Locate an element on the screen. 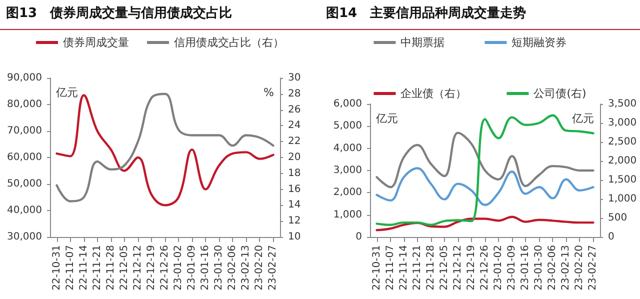  y-tick-label: 50,000 is located at coordinates (24, 184).